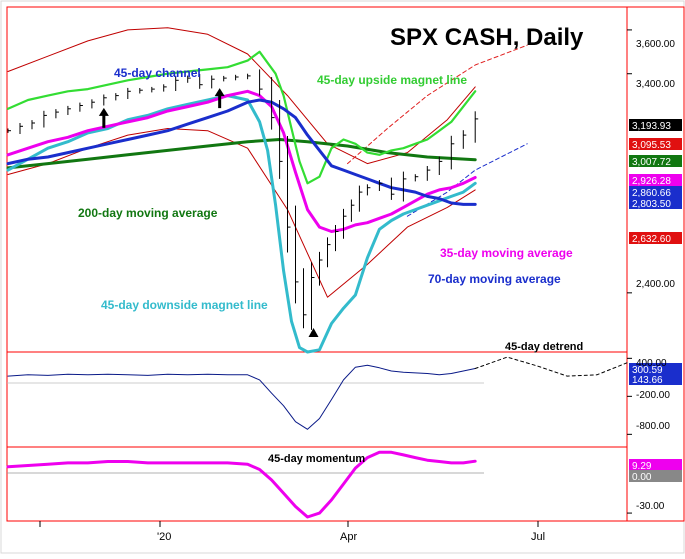 The width and height of the screenshot is (685, 559). I want to click on value-tag-momentum-0: 9.29, so click(642, 466).